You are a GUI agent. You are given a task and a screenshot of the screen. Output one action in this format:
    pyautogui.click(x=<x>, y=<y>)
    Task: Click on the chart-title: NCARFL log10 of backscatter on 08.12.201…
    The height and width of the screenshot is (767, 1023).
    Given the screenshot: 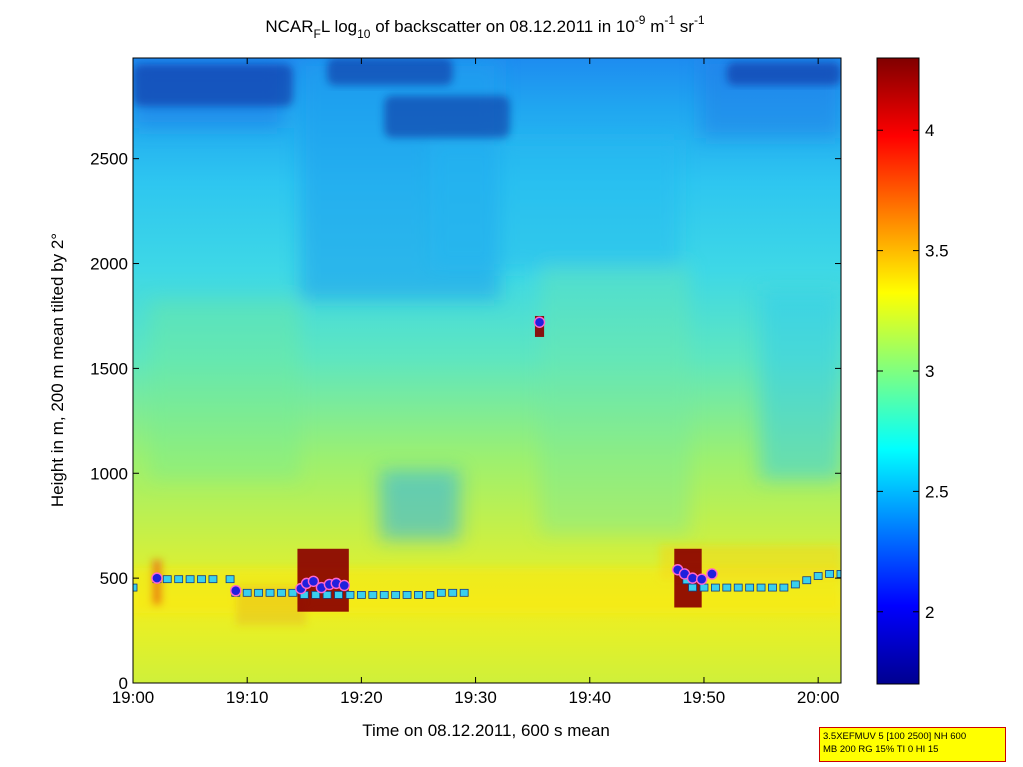 What is the action you would take?
    pyautogui.click(x=485, y=27)
    